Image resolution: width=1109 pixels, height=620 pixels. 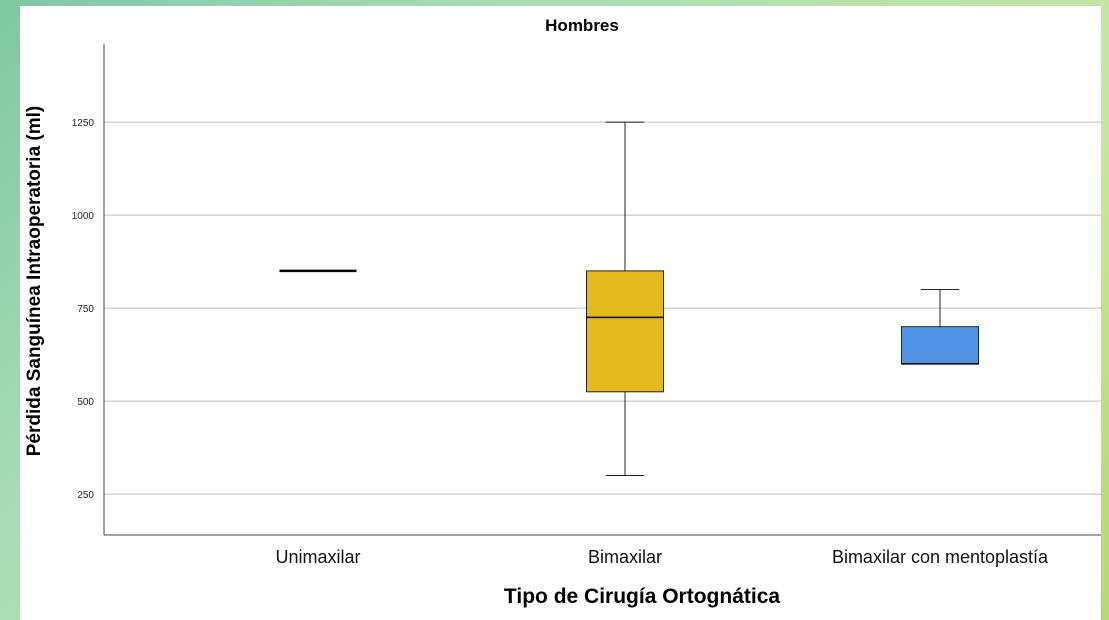 I want to click on chart-title: Hombres, so click(x=582, y=25).